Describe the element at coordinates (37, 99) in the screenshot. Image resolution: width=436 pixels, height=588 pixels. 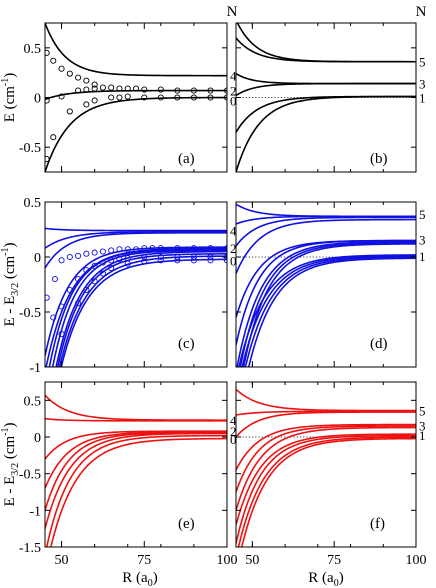
I see `y-tick-label: 0` at that location.